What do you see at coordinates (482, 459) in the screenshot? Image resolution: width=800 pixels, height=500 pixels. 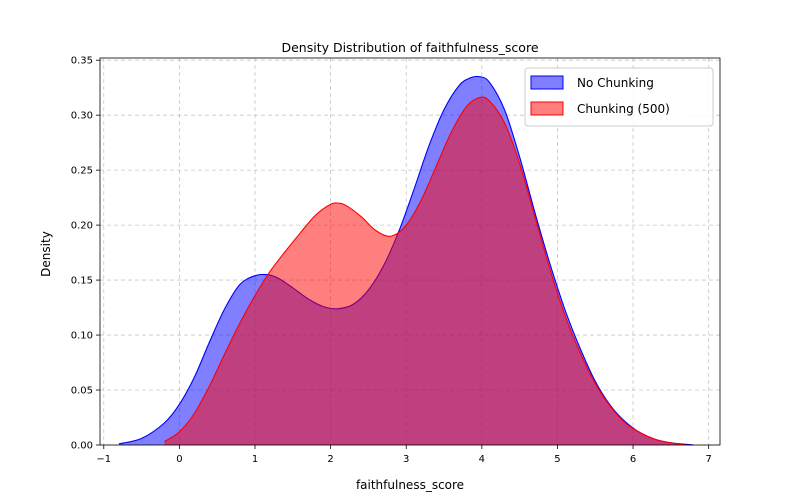 I see `x-tick-label: 4` at bounding box center [482, 459].